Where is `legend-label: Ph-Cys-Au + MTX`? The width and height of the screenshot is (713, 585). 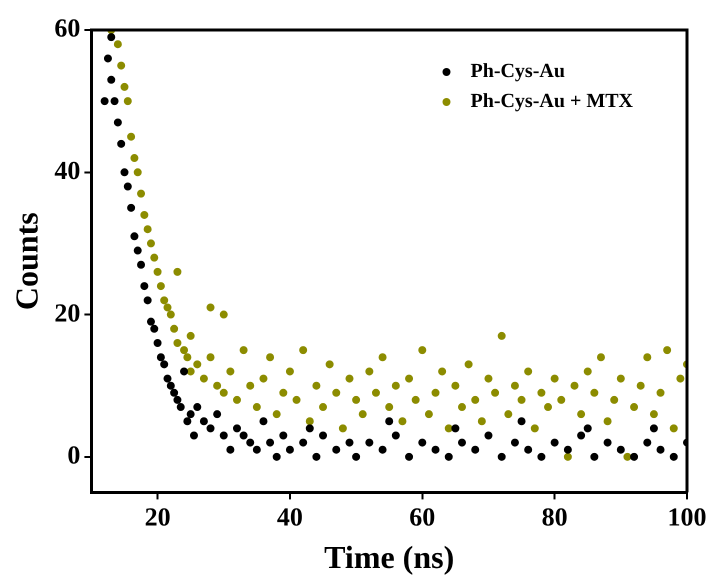
legend-label: Ph-Cys-Au + MTX is located at coordinates (552, 101).